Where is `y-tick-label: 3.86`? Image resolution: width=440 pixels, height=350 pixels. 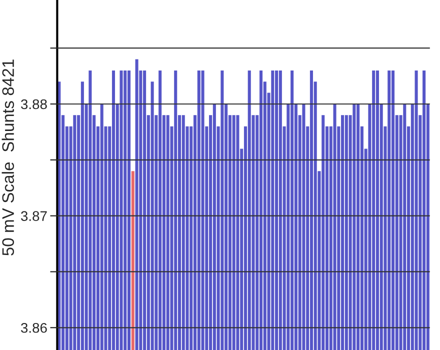
y-tick-label: 3.86 is located at coordinates (33, 327).